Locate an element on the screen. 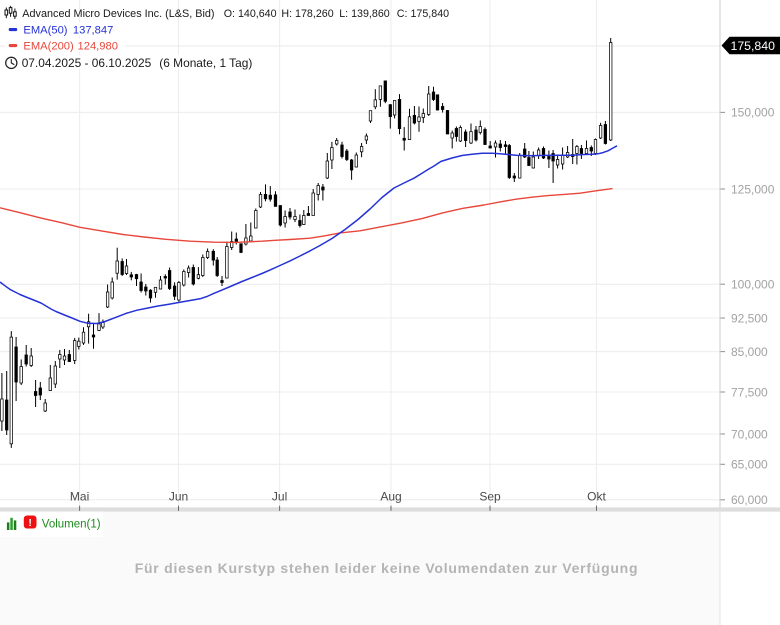 The image size is (780, 625). svg-text: Jul is located at coordinates (279, 497).